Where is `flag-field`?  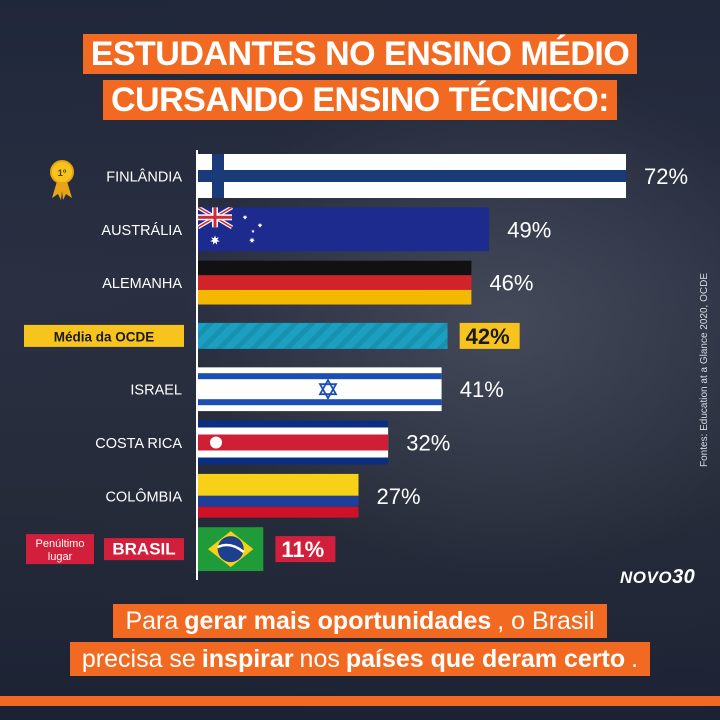 flag-field is located at coordinates (344, 229).